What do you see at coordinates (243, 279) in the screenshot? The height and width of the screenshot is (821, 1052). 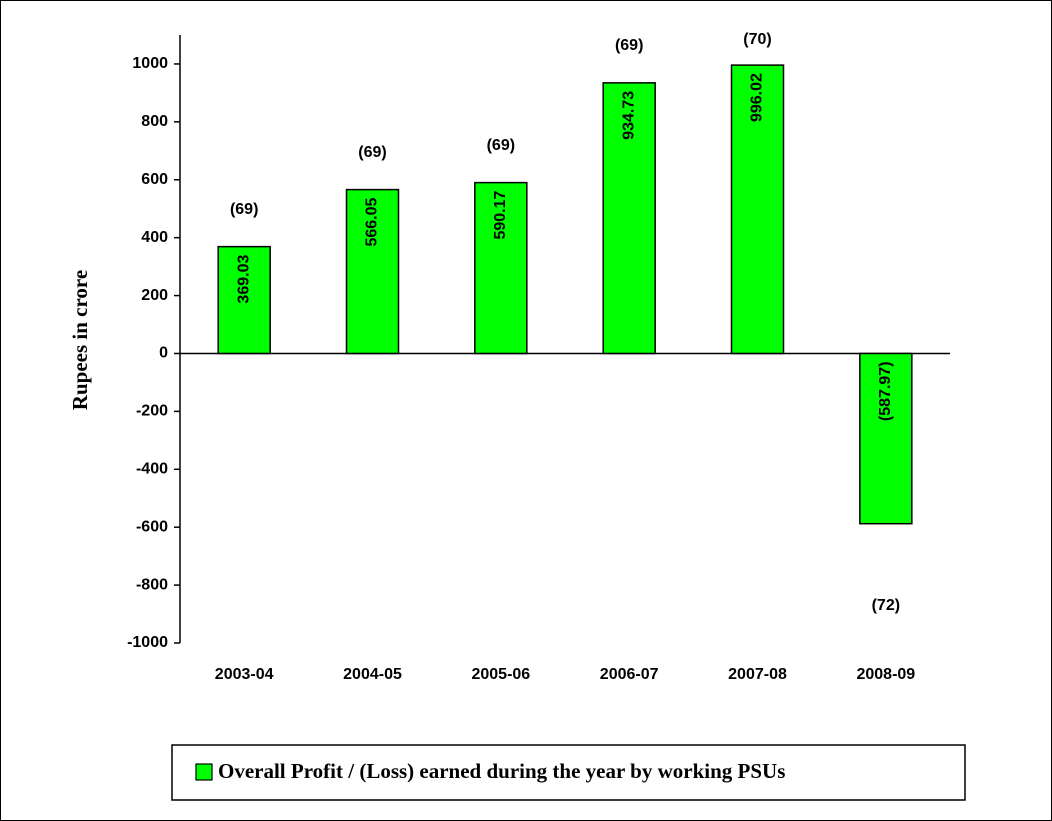 I see `value-label: 369.03` at bounding box center [243, 279].